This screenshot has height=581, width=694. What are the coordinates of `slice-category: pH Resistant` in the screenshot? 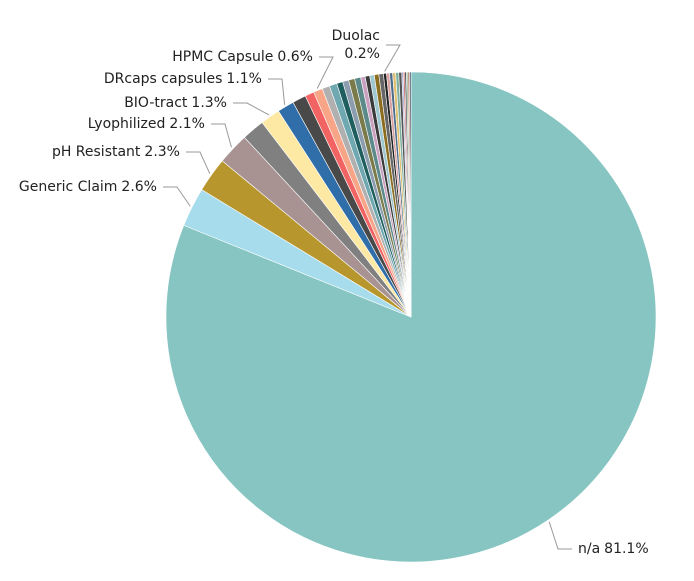 It's located at (96, 152).